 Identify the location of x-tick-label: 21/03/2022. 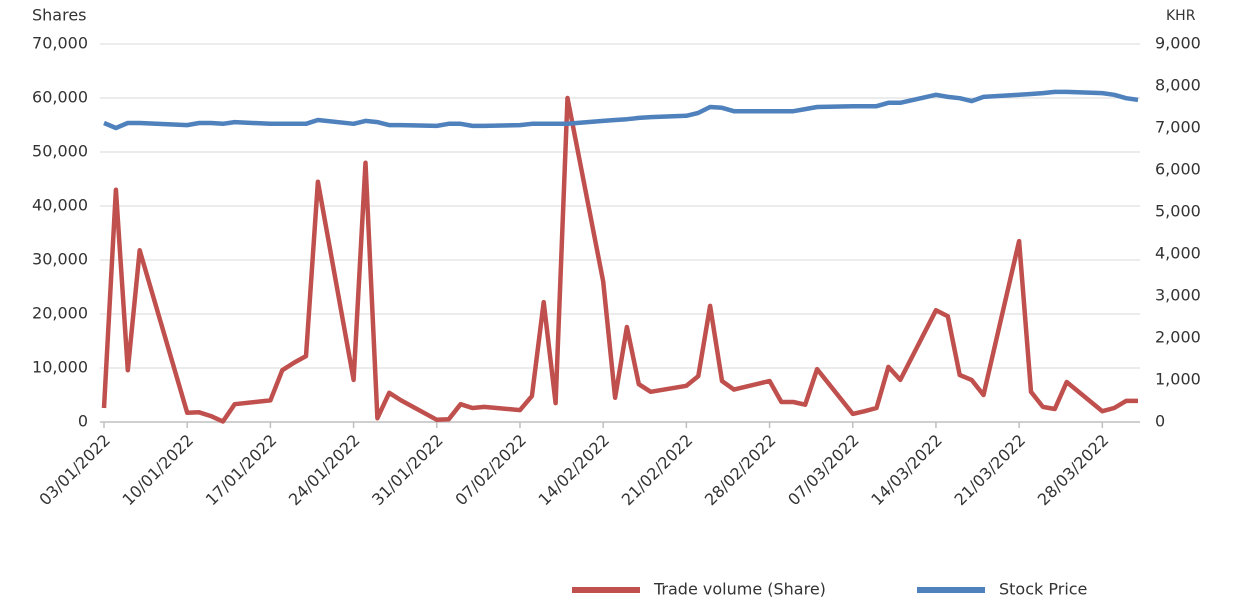
(990, 470).